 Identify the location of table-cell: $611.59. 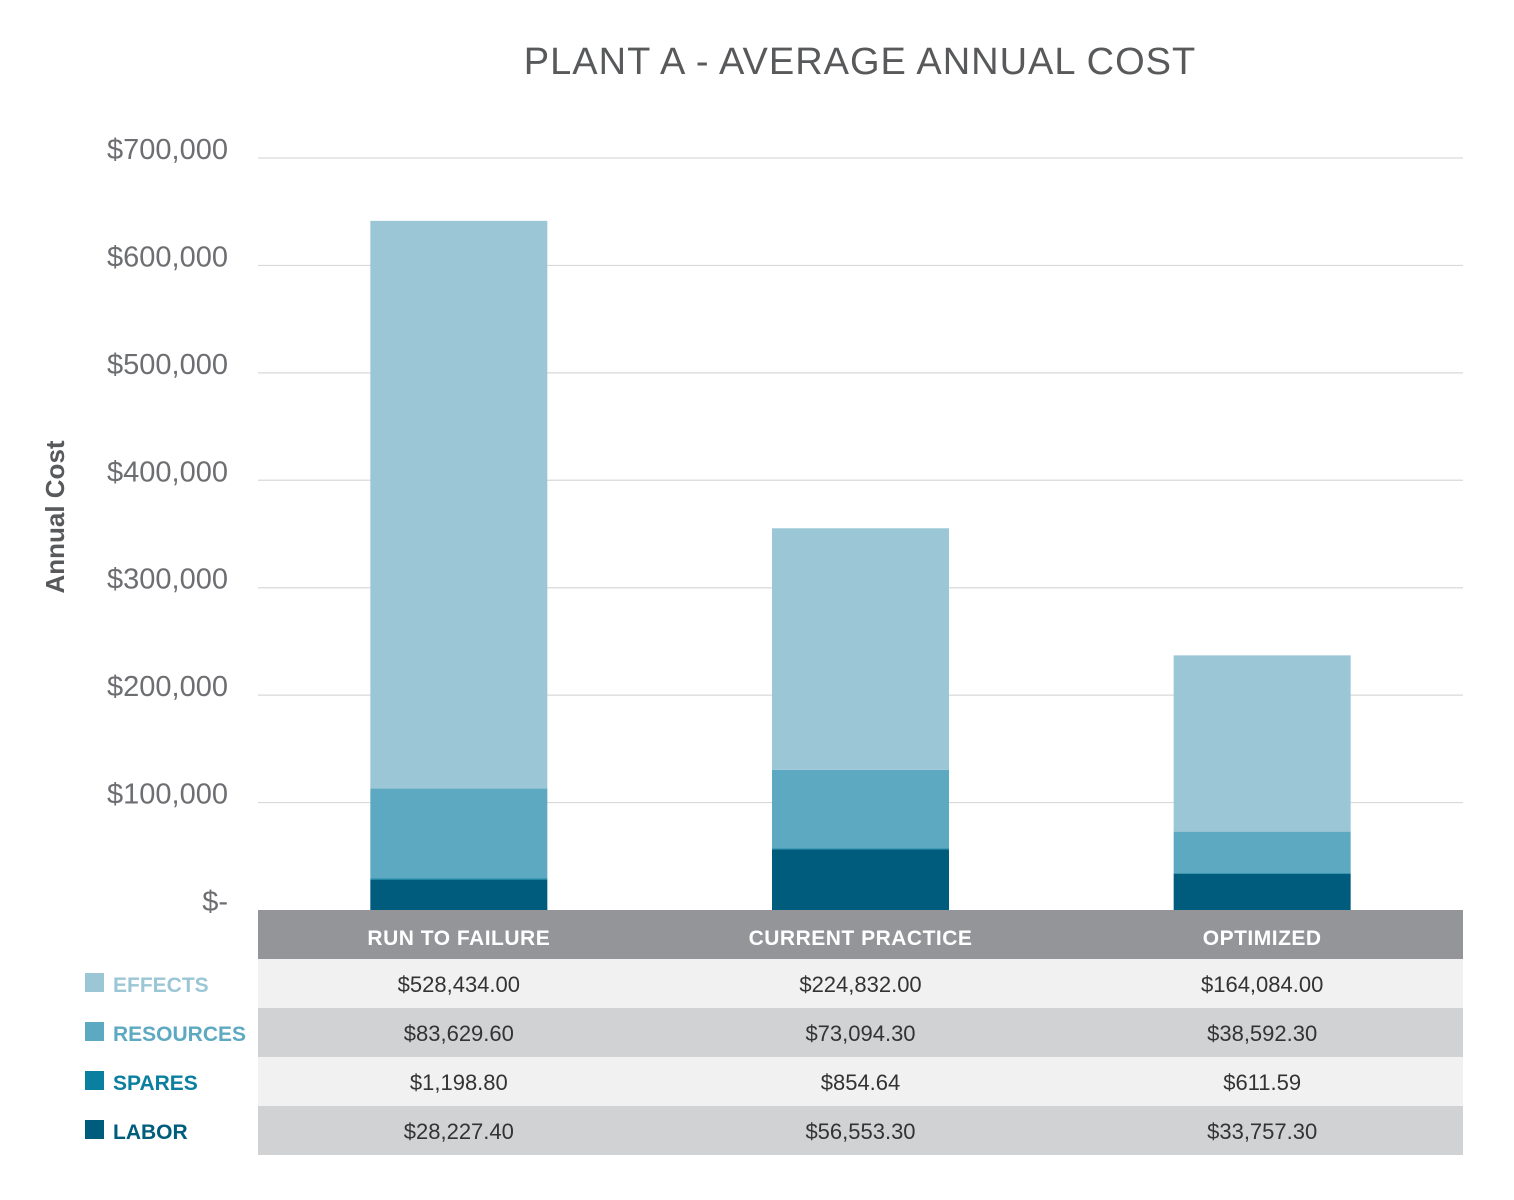
(1262, 1082).